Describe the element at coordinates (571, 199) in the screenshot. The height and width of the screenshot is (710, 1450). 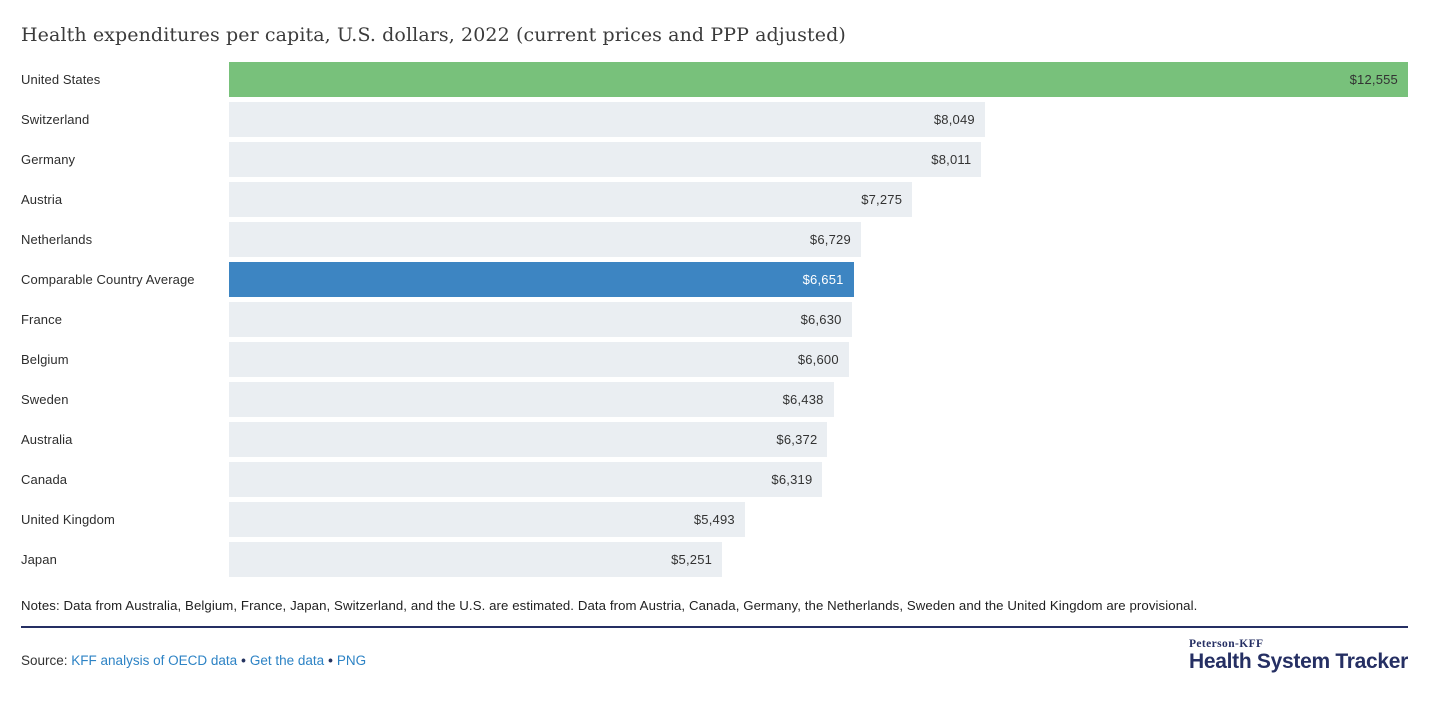
I see `bar: $7,275` at that location.